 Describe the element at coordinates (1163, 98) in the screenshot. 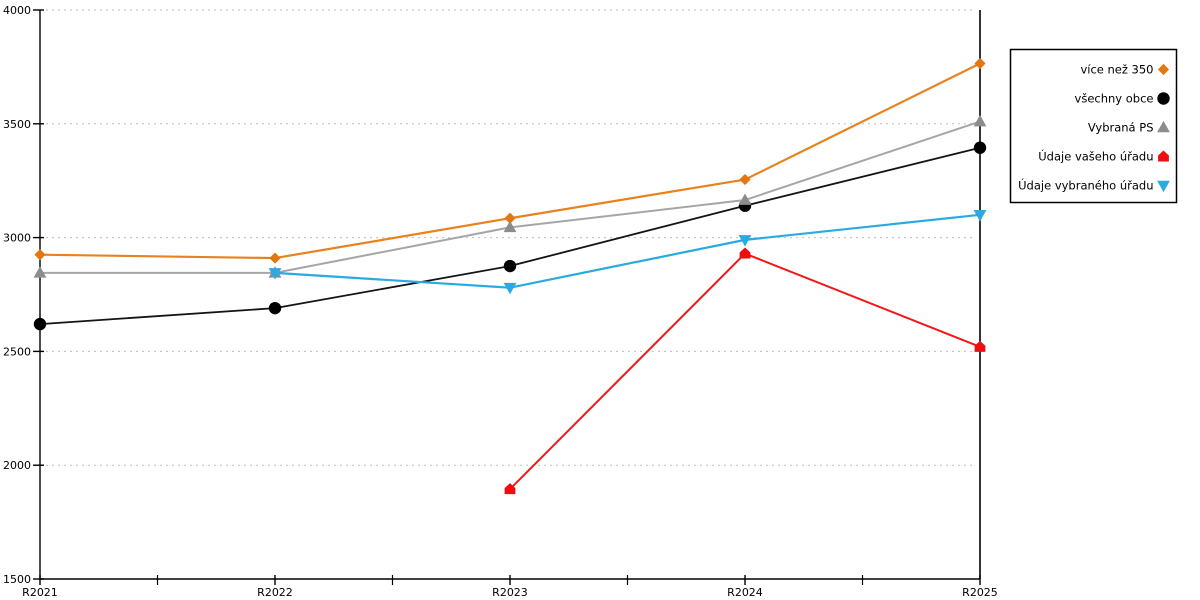

I see `legend-marker-circle-icon` at that location.